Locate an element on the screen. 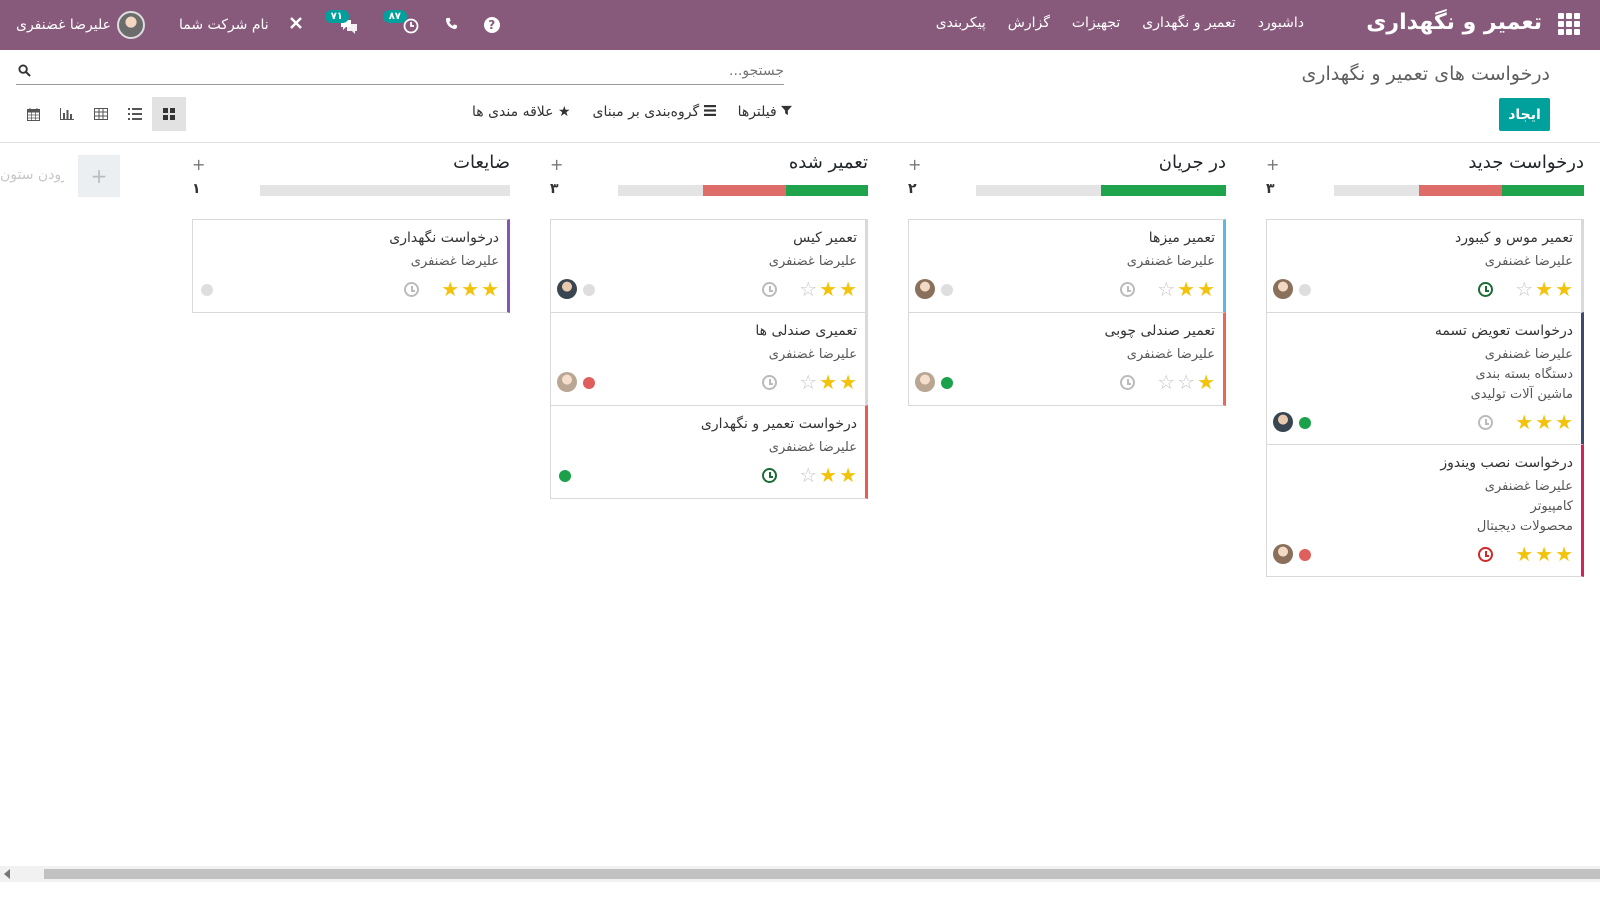  column-title: در جریان is located at coordinates (1192, 162).